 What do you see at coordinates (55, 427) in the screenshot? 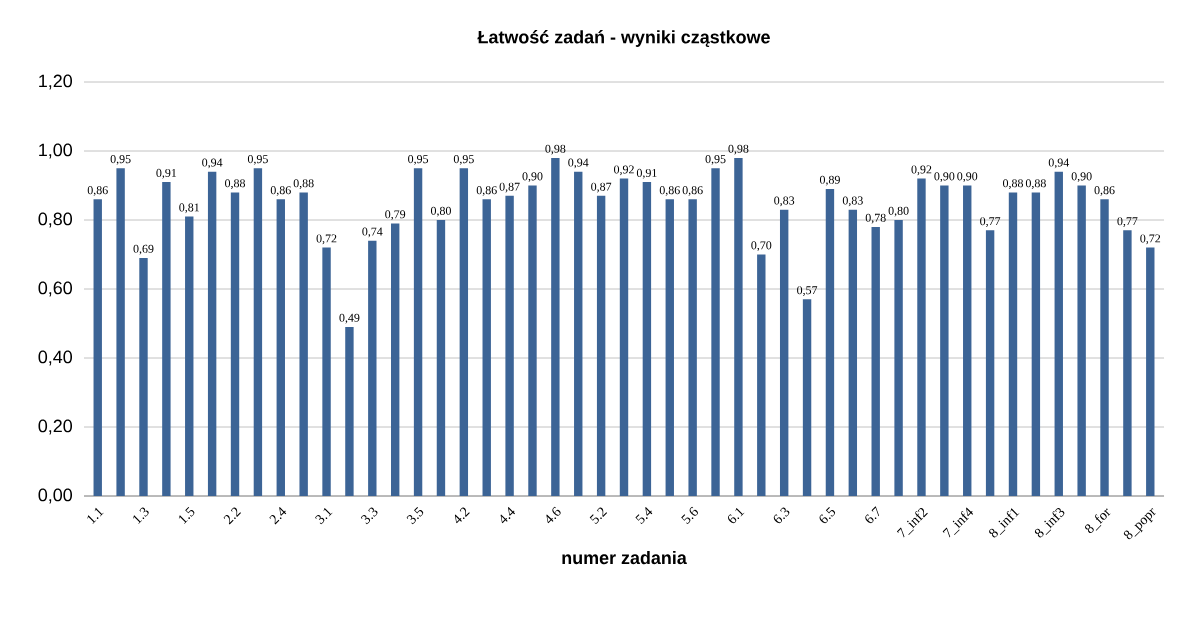
I see `y-tick-label: 0,20` at bounding box center [55, 427].